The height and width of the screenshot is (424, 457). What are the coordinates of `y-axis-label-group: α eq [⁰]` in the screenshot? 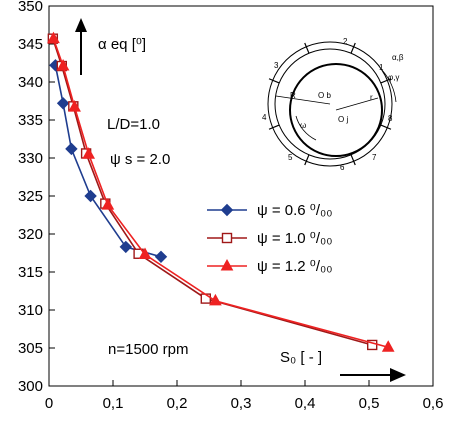 It's located at (110, 46).